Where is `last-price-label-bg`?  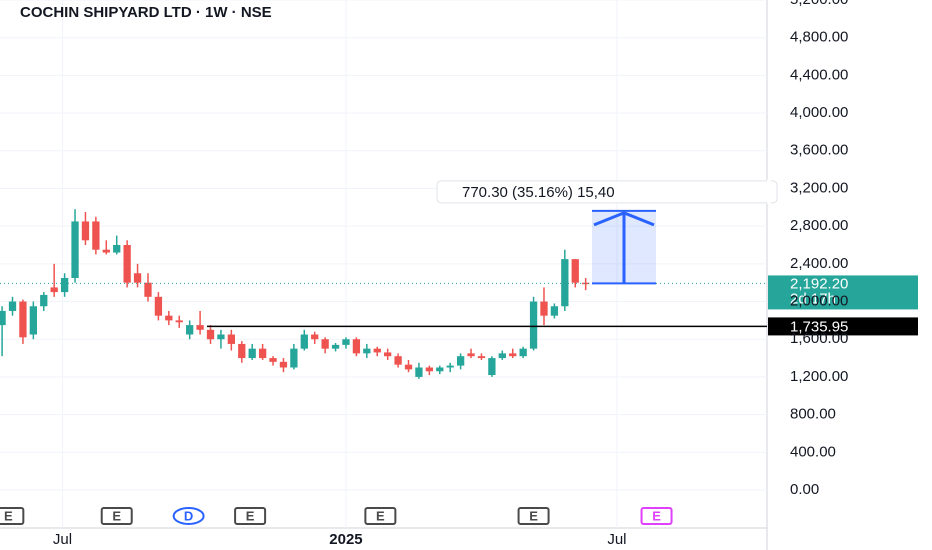
last-price-label-bg is located at coordinates (843, 292).